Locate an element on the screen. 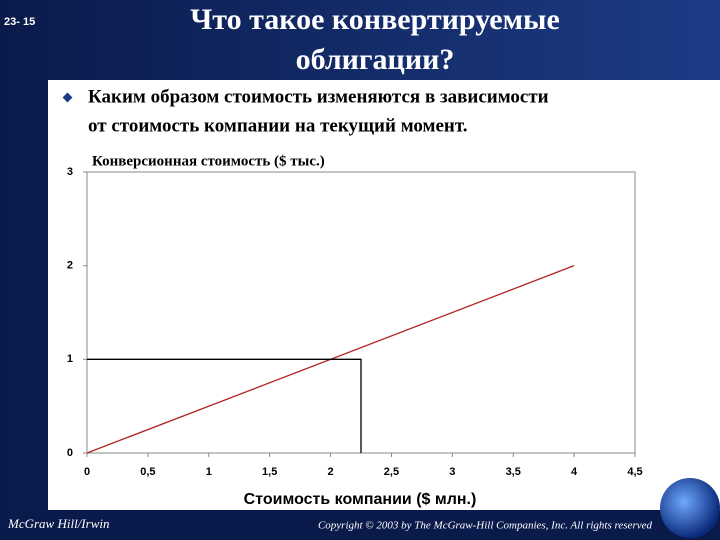 The image size is (720, 540). x-tick-label: 2 is located at coordinates (330, 472).